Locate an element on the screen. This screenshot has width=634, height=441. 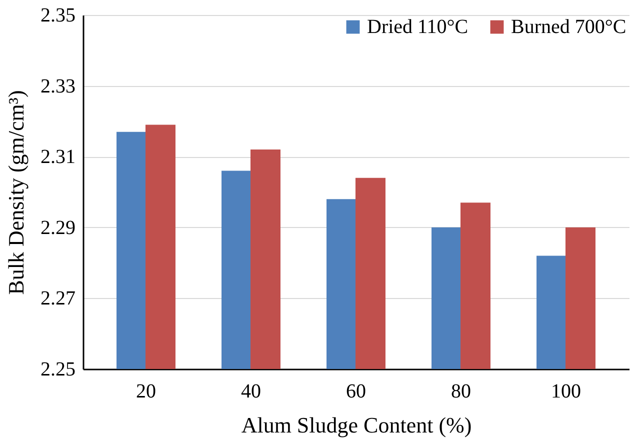
x-tick-label: 20 is located at coordinates (146, 391).